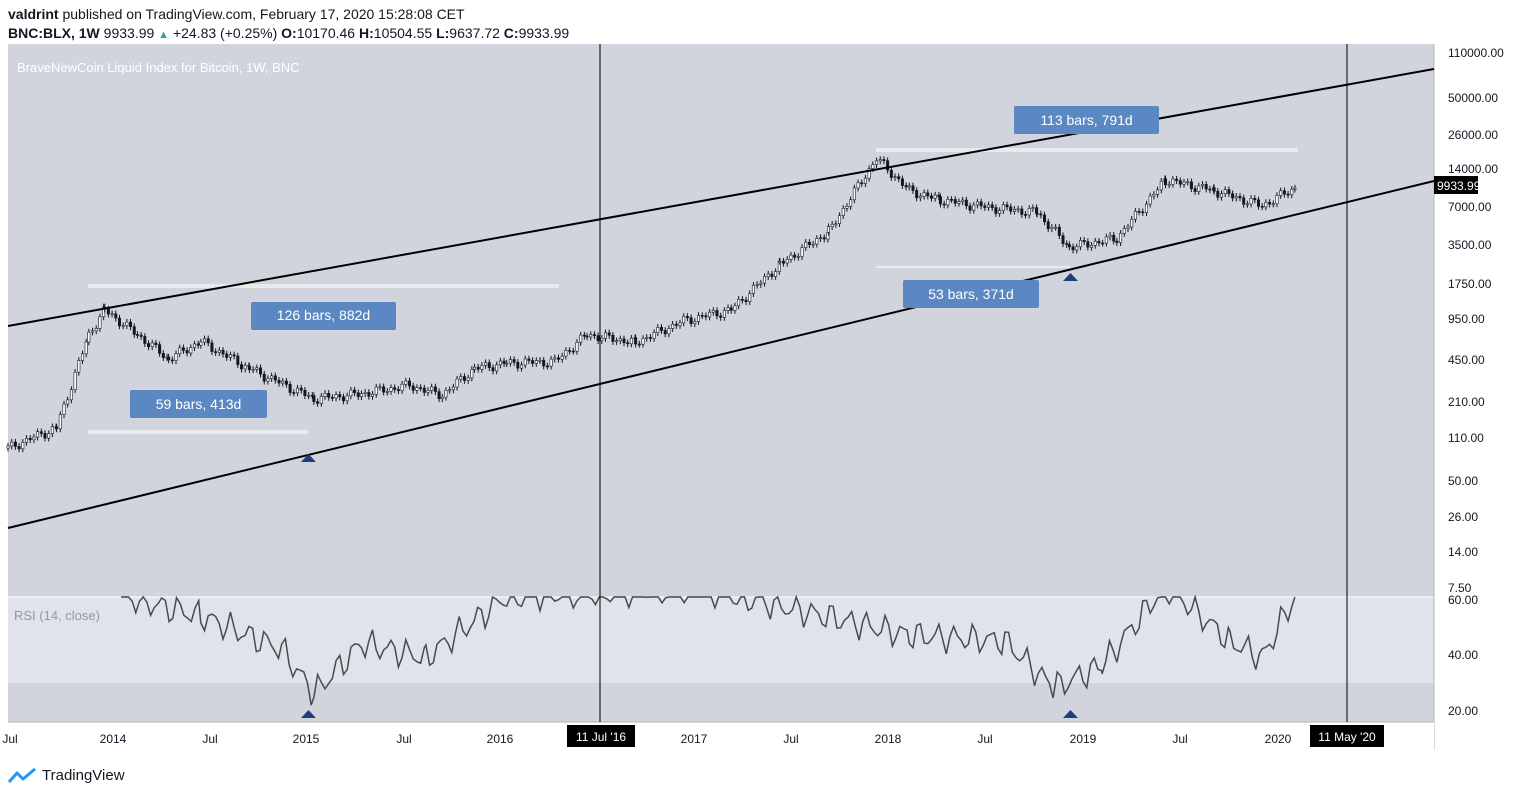 The width and height of the screenshot is (1524, 797). I want to click on price-axis, so click(1479, 383).